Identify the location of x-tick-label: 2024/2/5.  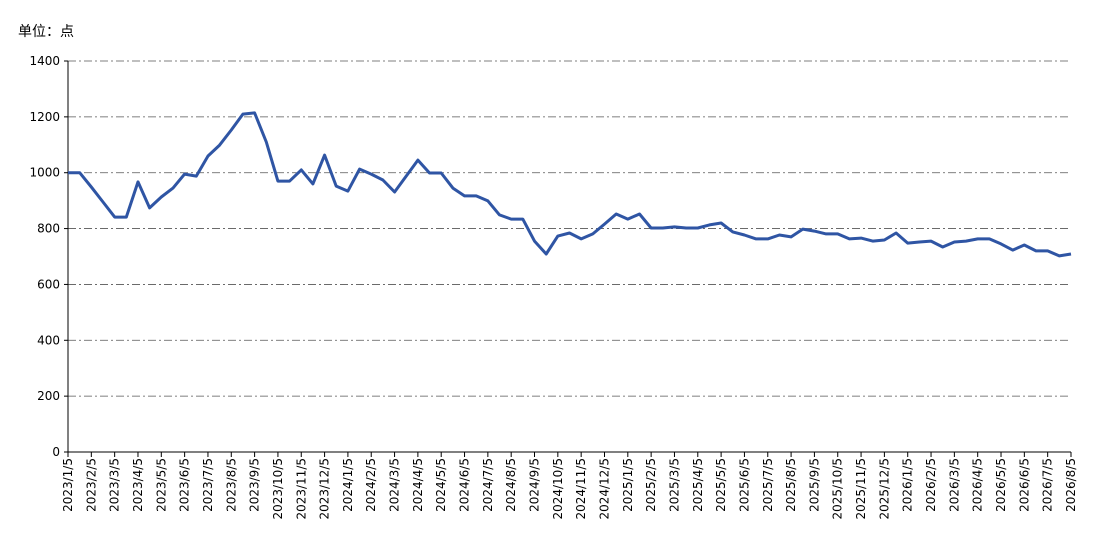
(371, 485).